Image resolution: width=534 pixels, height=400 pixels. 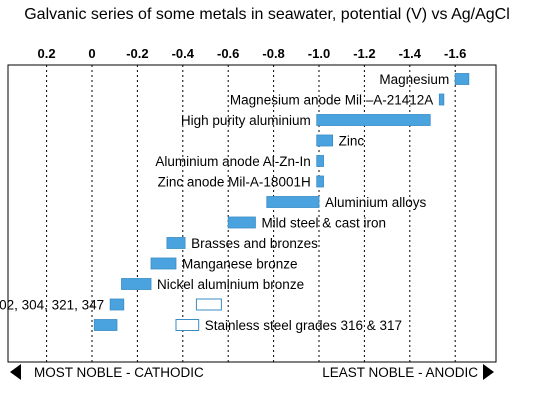 What do you see at coordinates (364, 53) in the screenshot?
I see `x-tick-label: -1.2` at bounding box center [364, 53].